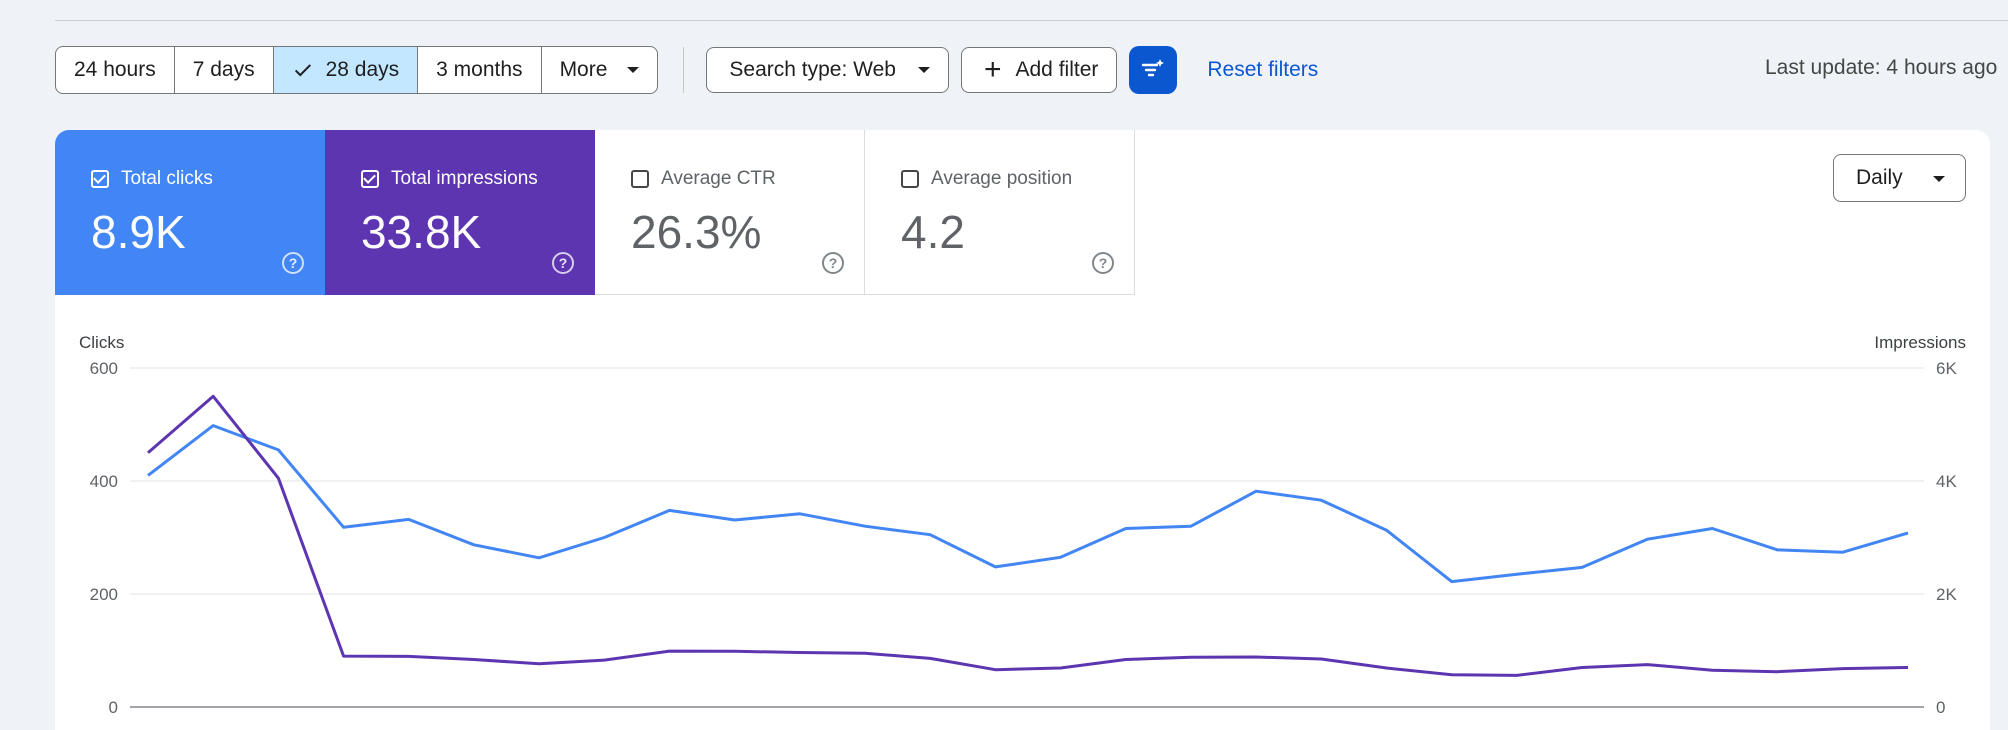 This screenshot has height=730, width=2008. Describe the element at coordinates (1946, 481) in the screenshot. I see `right-tick-label: 4K` at that location.